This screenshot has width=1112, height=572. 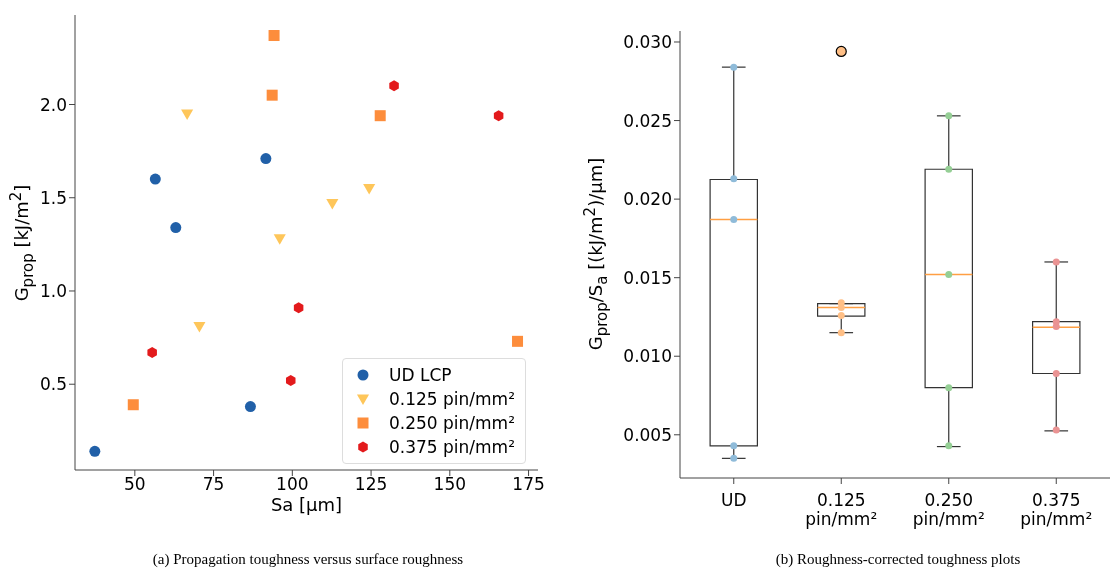 I want to click on legend-label: UD LCP, so click(x=420, y=375).